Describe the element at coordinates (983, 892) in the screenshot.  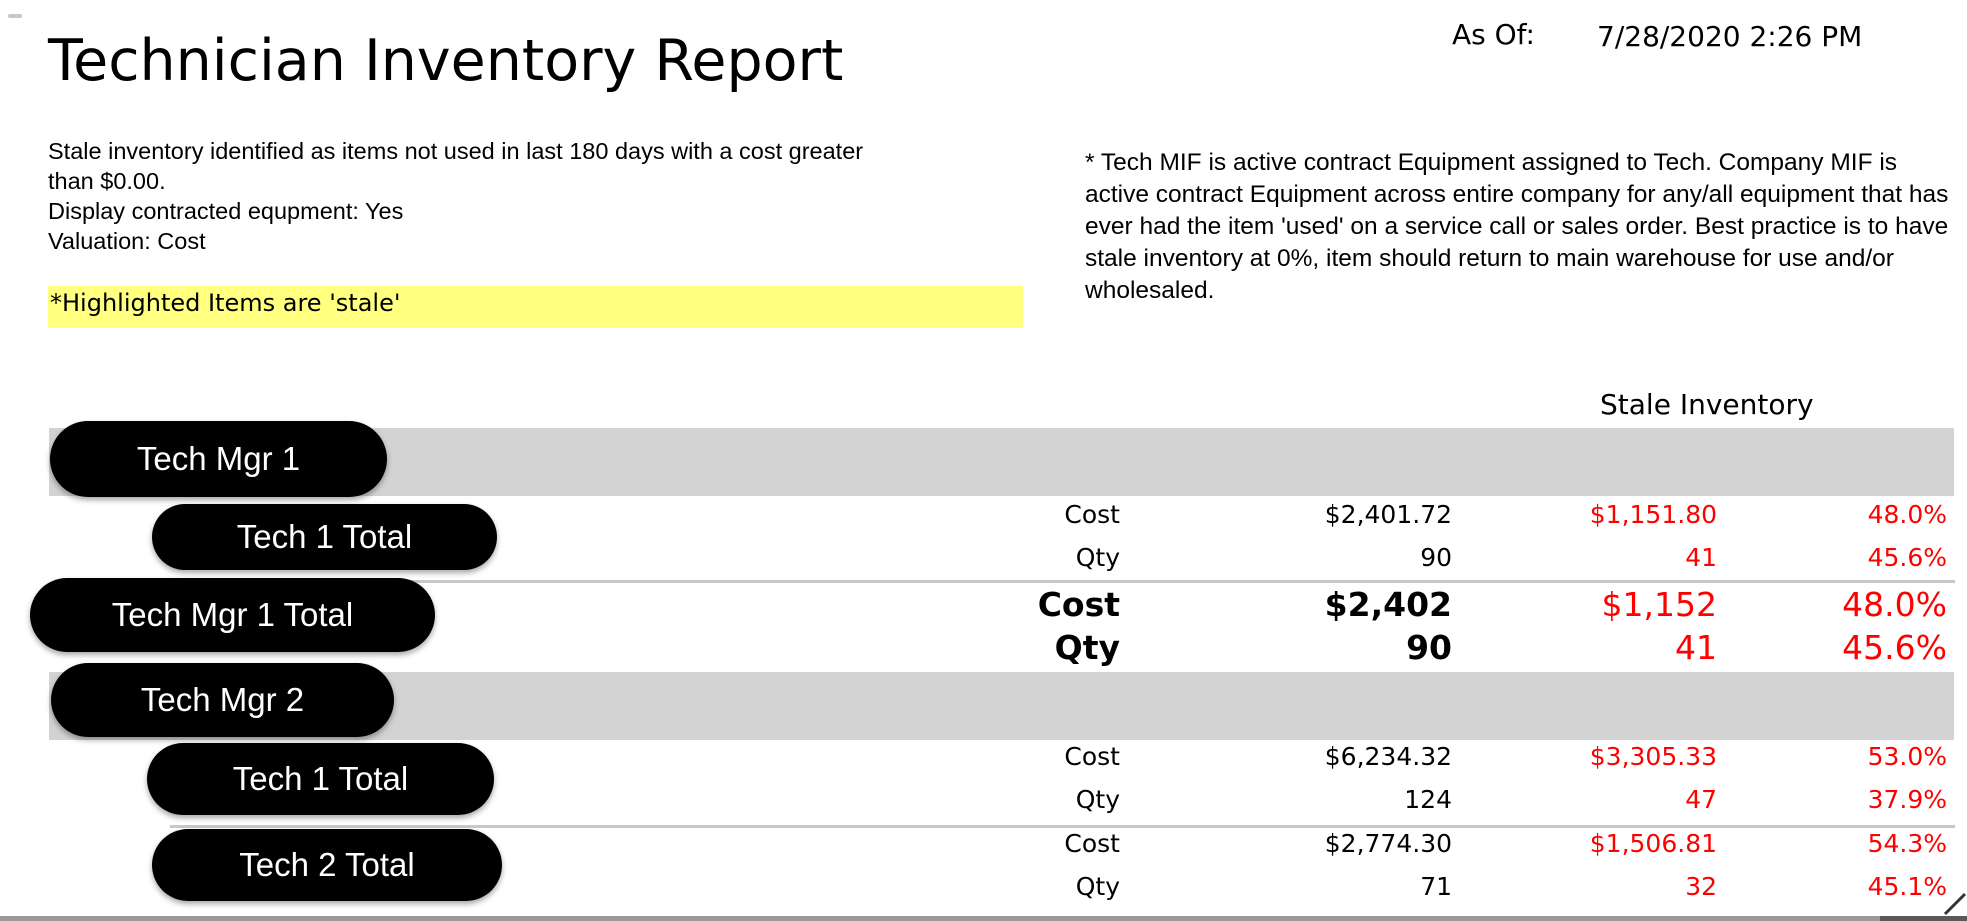
I see `table-row: Qty 71 32 45.1%` at that location.